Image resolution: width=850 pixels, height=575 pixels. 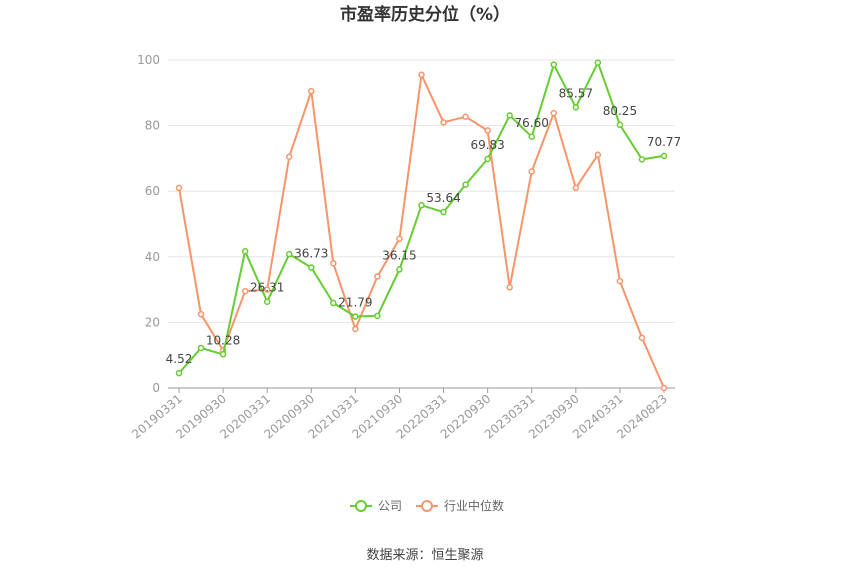 I want to click on data-label: 70.77, so click(x=664, y=142).